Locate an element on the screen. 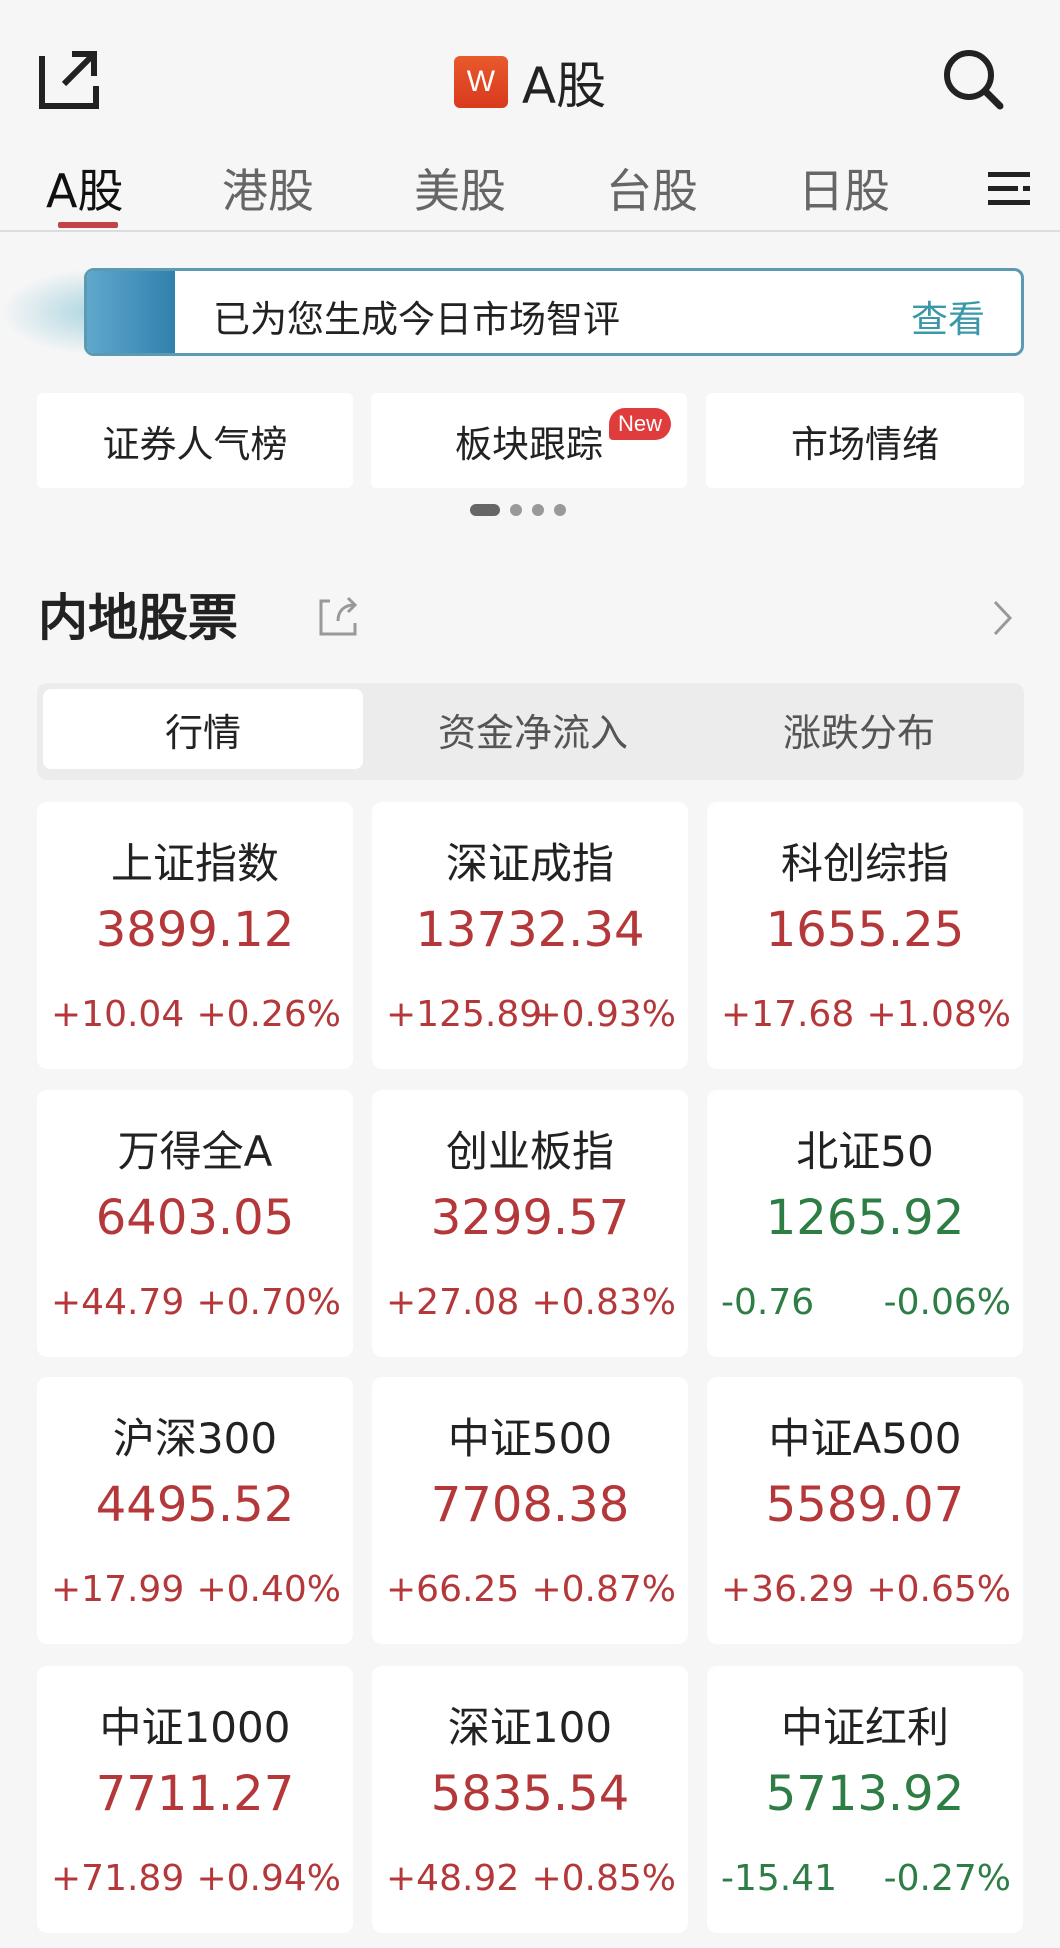 This screenshot has width=1060, height=1948. index-card: 创业板指 3299.57 +27.08 +0.83% is located at coordinates (530, 1223).